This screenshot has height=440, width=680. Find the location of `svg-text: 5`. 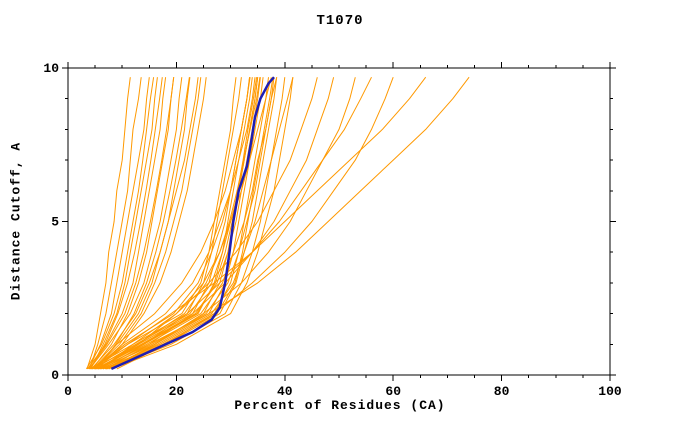

svg-text: 5 is located at coordinates (55, 222).